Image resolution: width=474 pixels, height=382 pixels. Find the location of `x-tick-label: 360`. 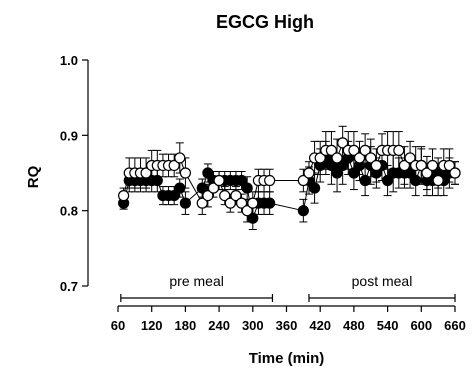

x-tick-label: 360 is located at coordinates (287, 325).